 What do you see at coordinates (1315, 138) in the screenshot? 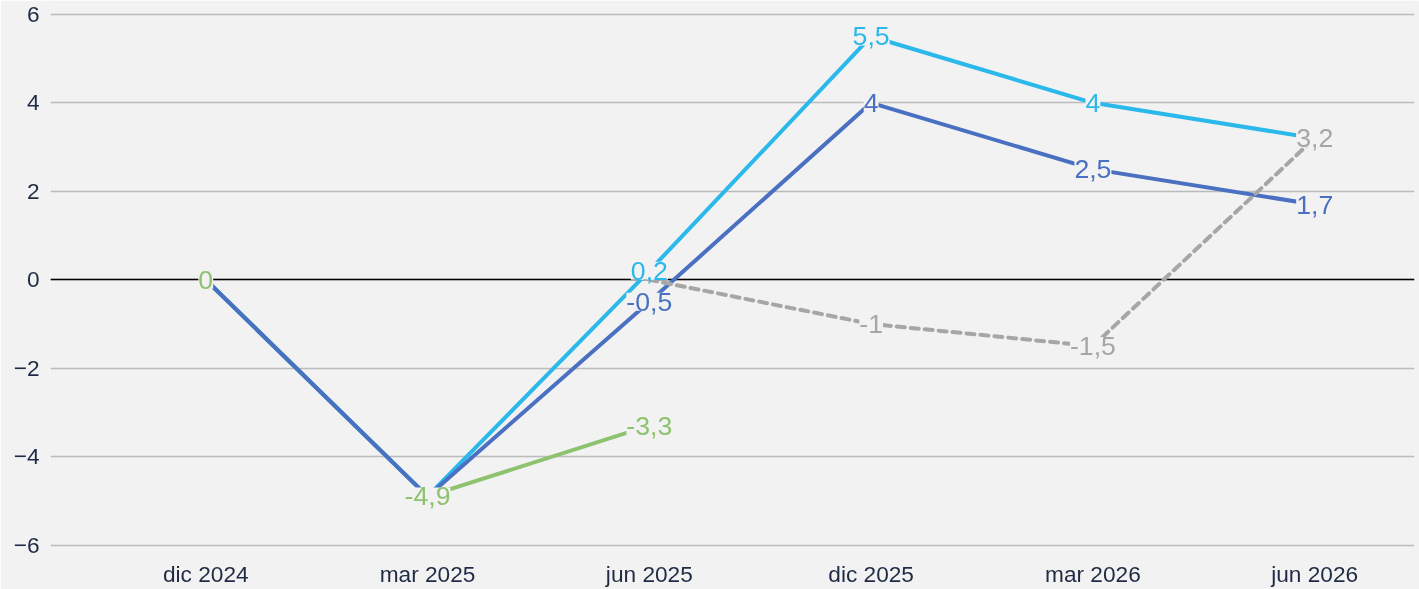
I see `data-label: 3,2` at bounding box center [1315, 138].